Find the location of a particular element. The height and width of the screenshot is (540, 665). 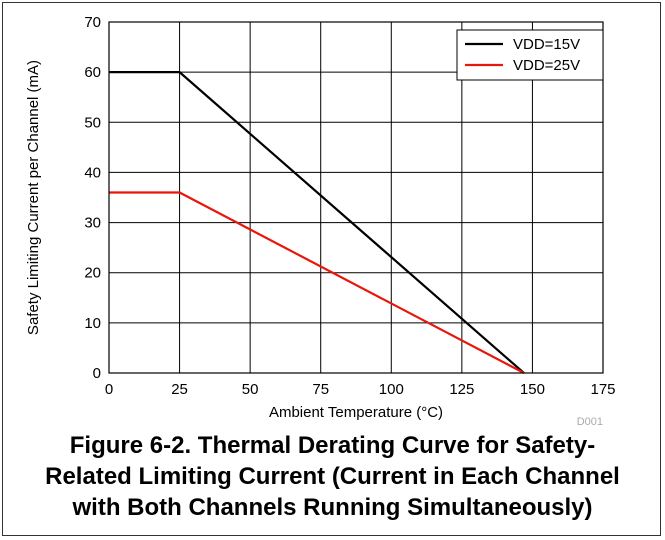

x-tick-label: 100 is located at coordinates (391, 389).